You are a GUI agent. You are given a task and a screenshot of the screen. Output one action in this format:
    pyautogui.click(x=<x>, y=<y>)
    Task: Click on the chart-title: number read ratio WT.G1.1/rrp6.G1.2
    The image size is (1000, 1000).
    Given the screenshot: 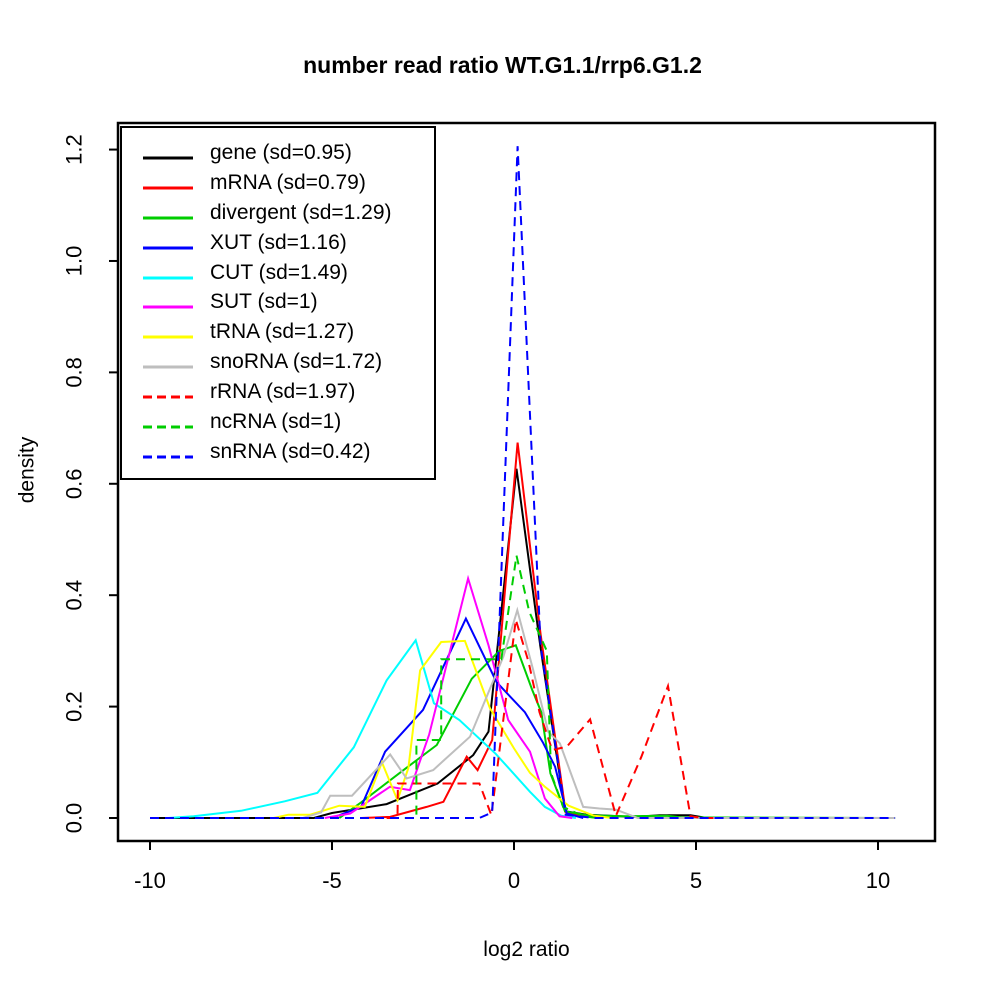 What is the action you would take?
    pyautogui.click(x=502, y=65)
    